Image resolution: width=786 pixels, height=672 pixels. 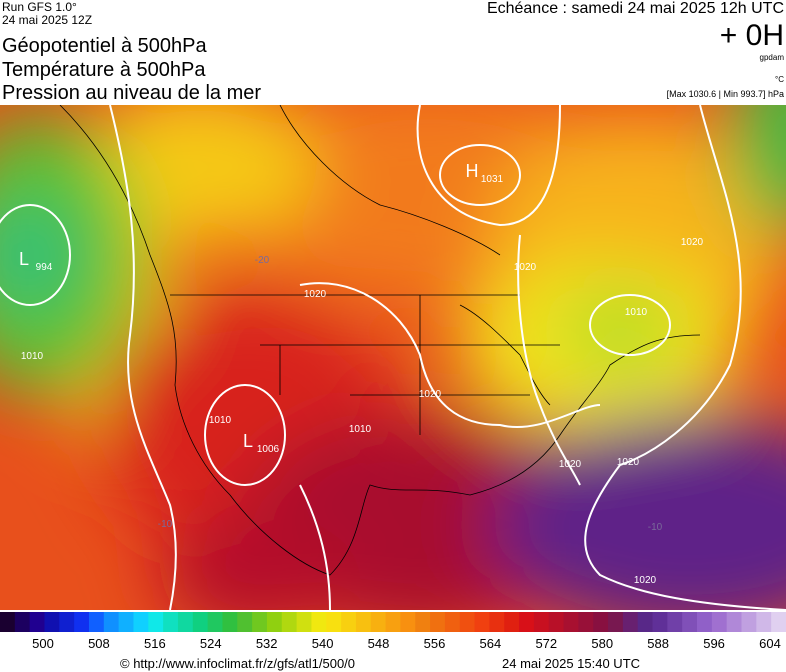 I want to click on colorbar-tick-label: 532, so click(x=267, y=643).